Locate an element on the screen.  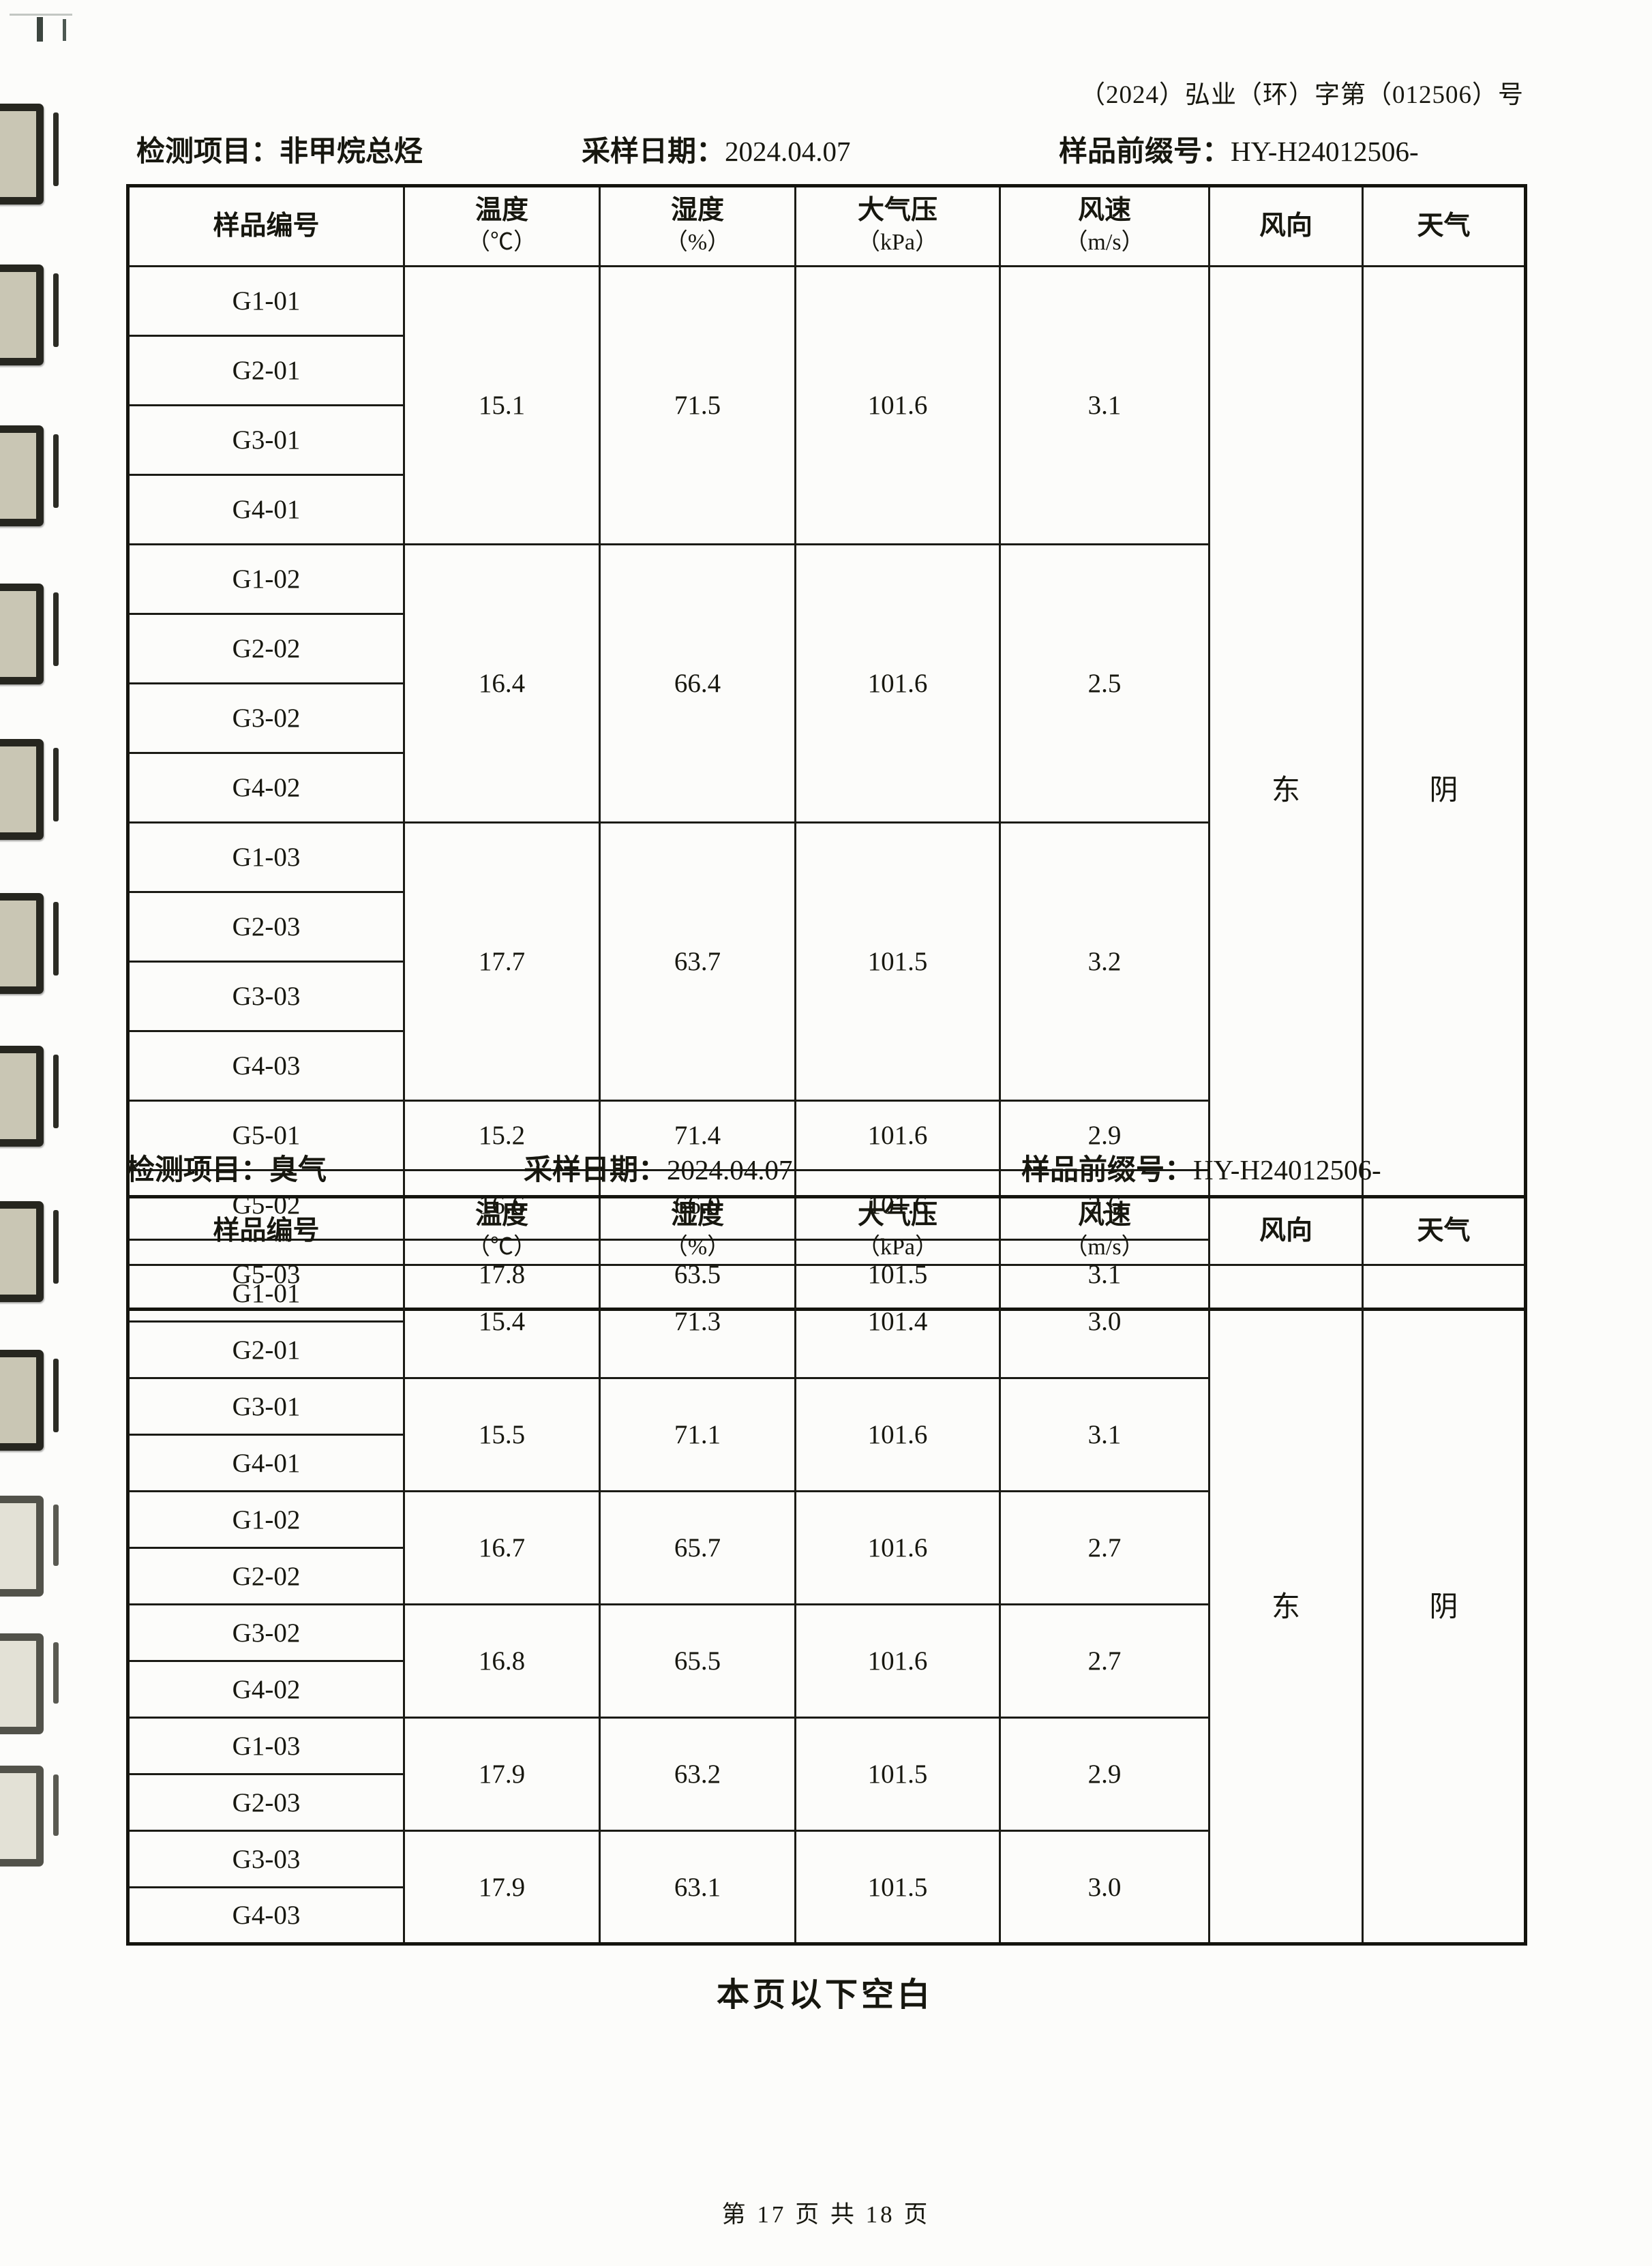
temperature-cell: 17.7 is located at coordinates (502, 961).